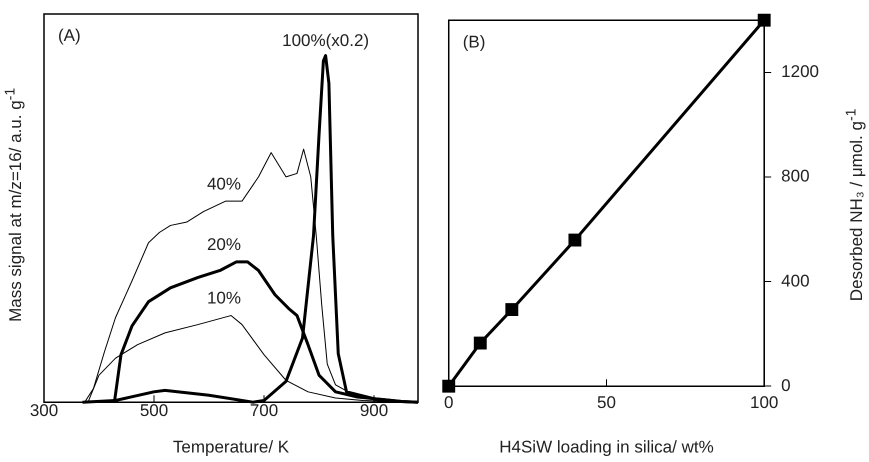 Image resolution: width=869 pixels, height=462 pixels. Describe the element at coordinates (264, 410) in the screenshot. I see `x-tick-label: 700` at that location.